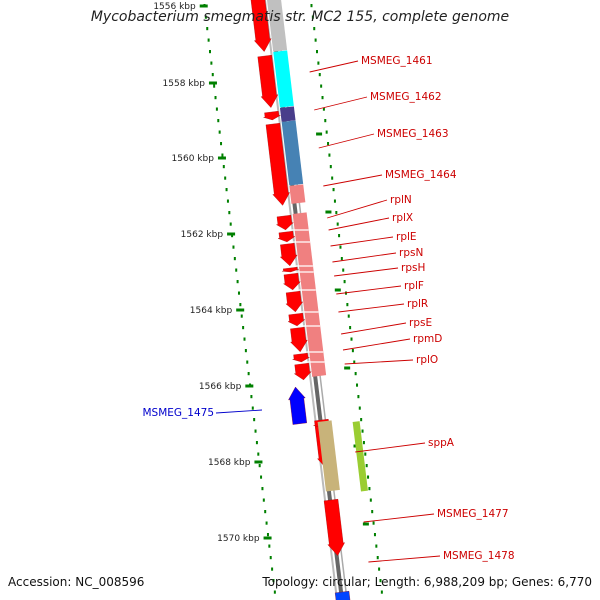 This screenshot has height=600, width=600. What do you see at coordinates (401, 200) in the screenshot?
I see `gene-label-rpln: rplN` at bounding box center [401, 200].